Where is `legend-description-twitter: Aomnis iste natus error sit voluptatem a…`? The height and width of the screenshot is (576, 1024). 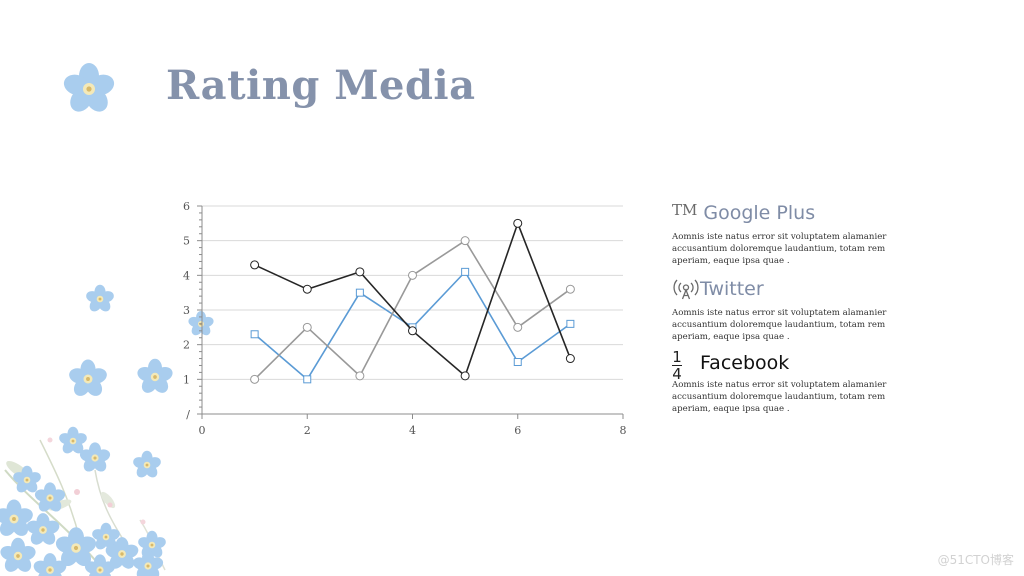 legend-description-twitter: Aomnis iste natus error sit voluptatem a… is located at coordinates (779, 325).